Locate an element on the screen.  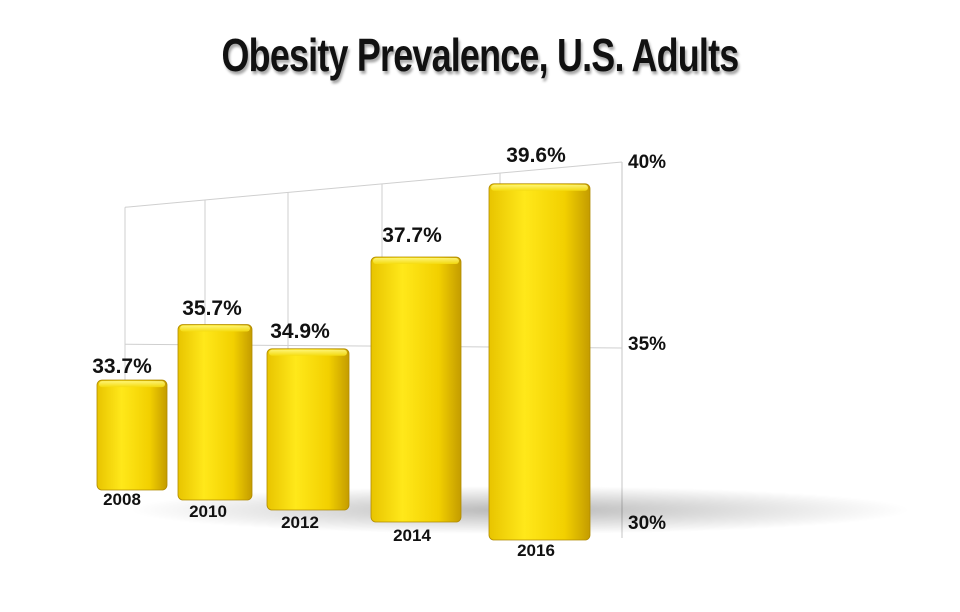
x-tick-label: 2010 is located at coordinates (208, 511).